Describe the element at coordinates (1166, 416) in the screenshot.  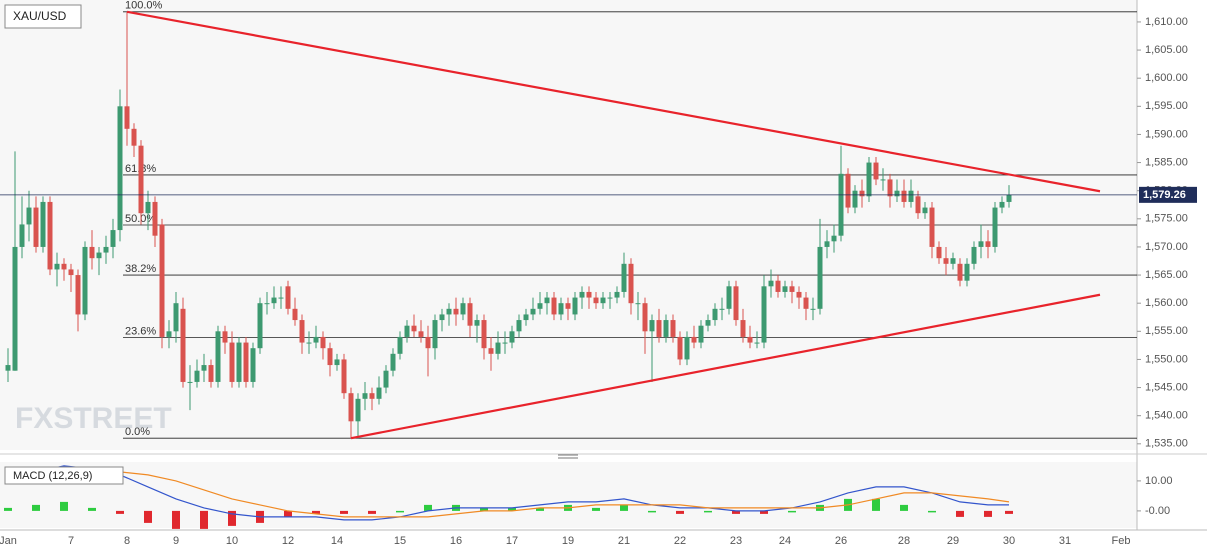
I see `y-tick-label: 1,540.00` at that location.